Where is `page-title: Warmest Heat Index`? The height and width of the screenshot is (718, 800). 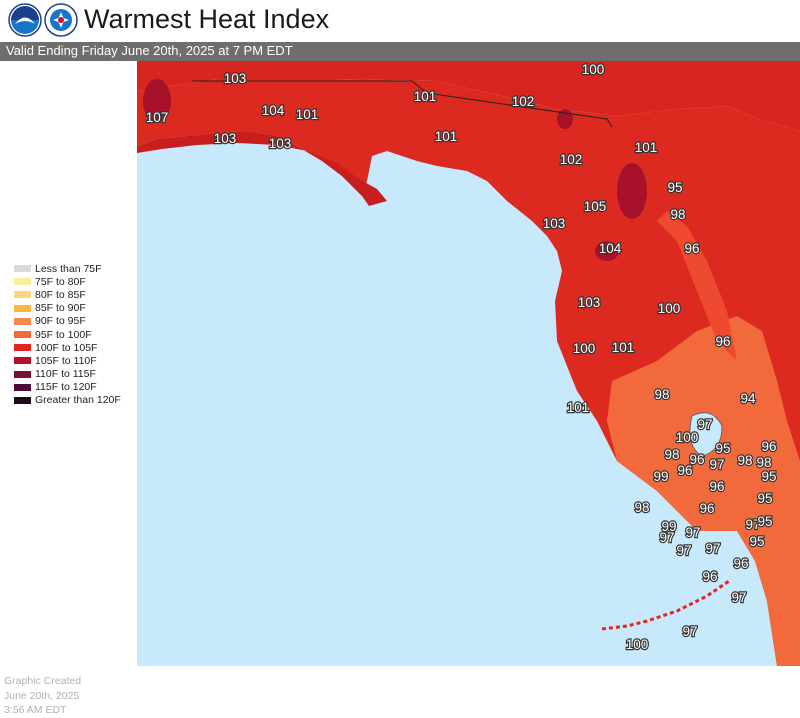 page-title: Warmest Heat Index is located at coordinates (207, 19).